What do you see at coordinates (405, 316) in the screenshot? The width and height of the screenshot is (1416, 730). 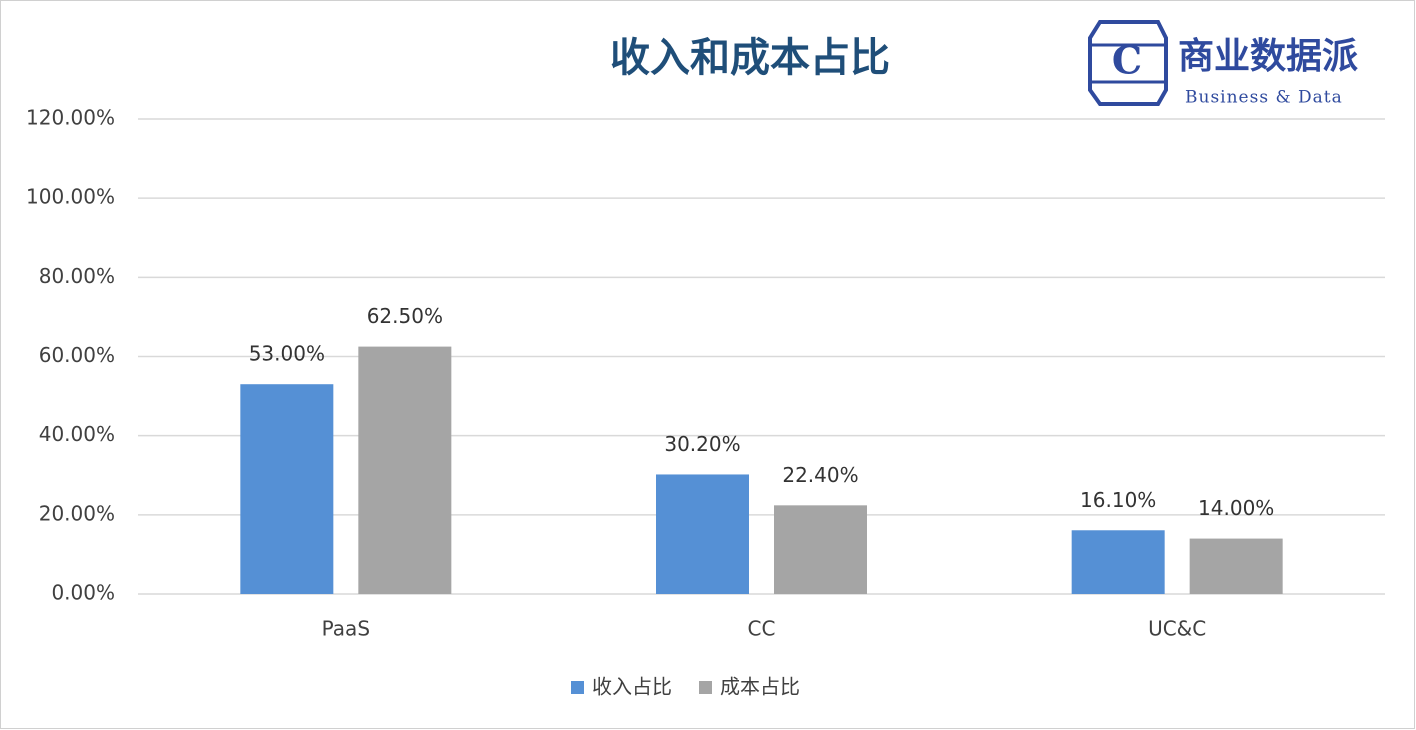 I see `value-label: 62.50%` at bounding box center [405, 316].